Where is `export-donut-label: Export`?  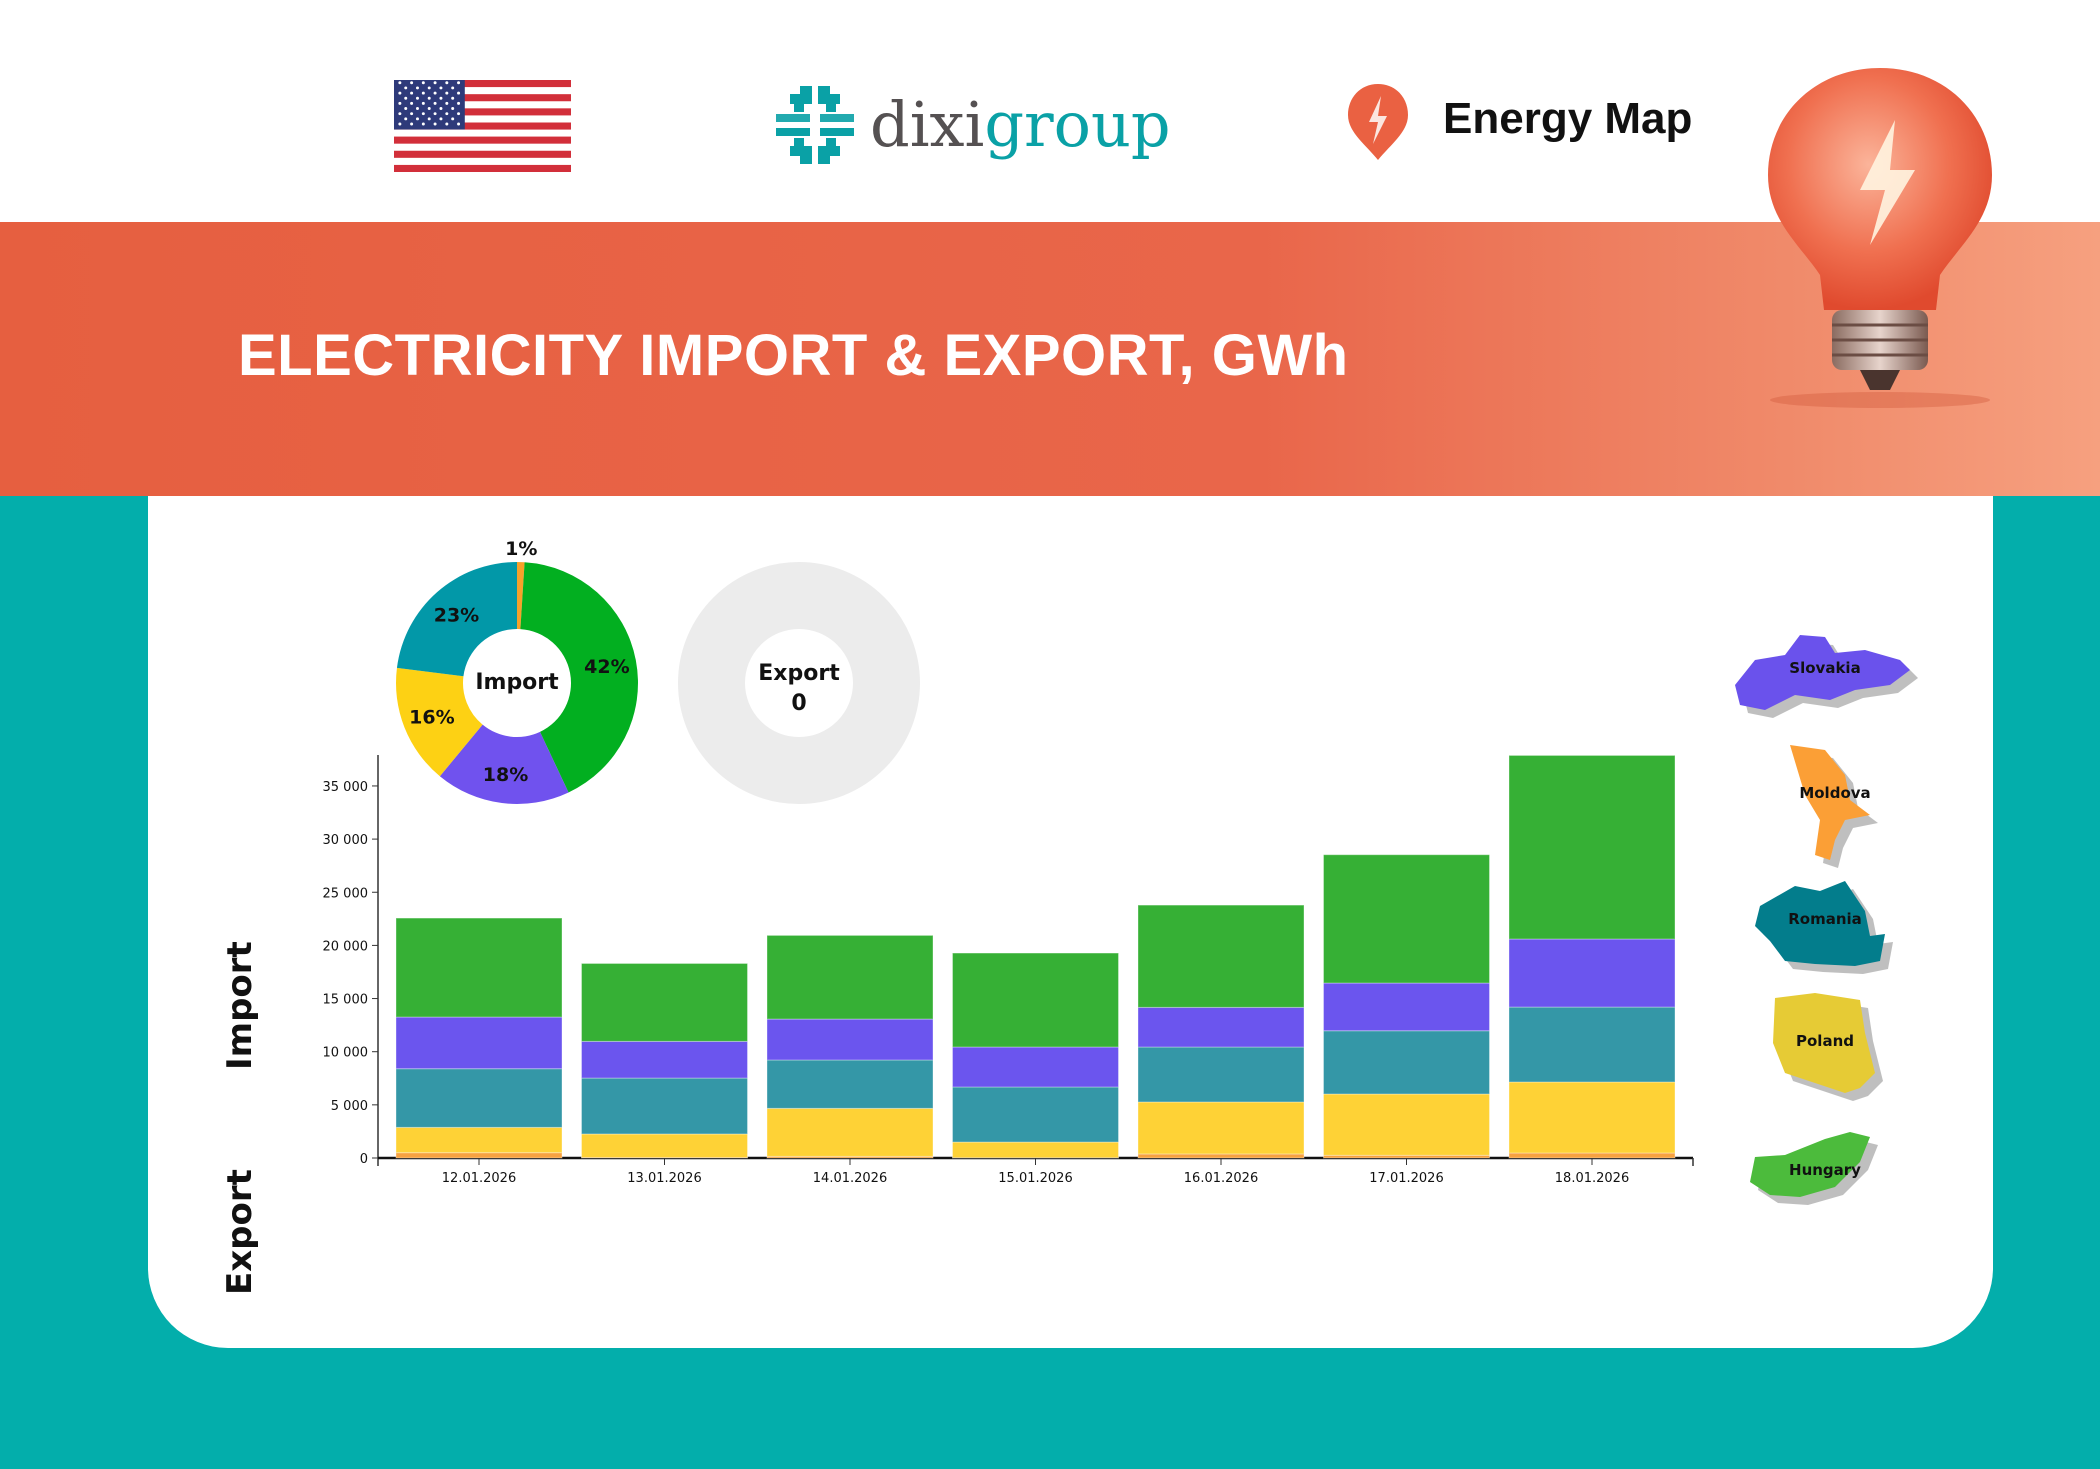
export-donut-label: Export is located at coordinates (799, 673).